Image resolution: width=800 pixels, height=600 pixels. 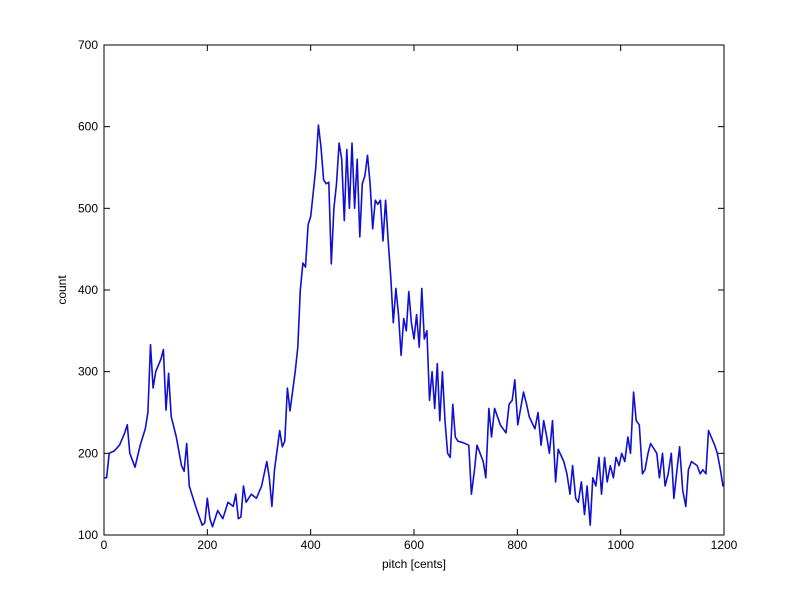 I want to click on y-tick-label: 500, so click(x=88, y=208).